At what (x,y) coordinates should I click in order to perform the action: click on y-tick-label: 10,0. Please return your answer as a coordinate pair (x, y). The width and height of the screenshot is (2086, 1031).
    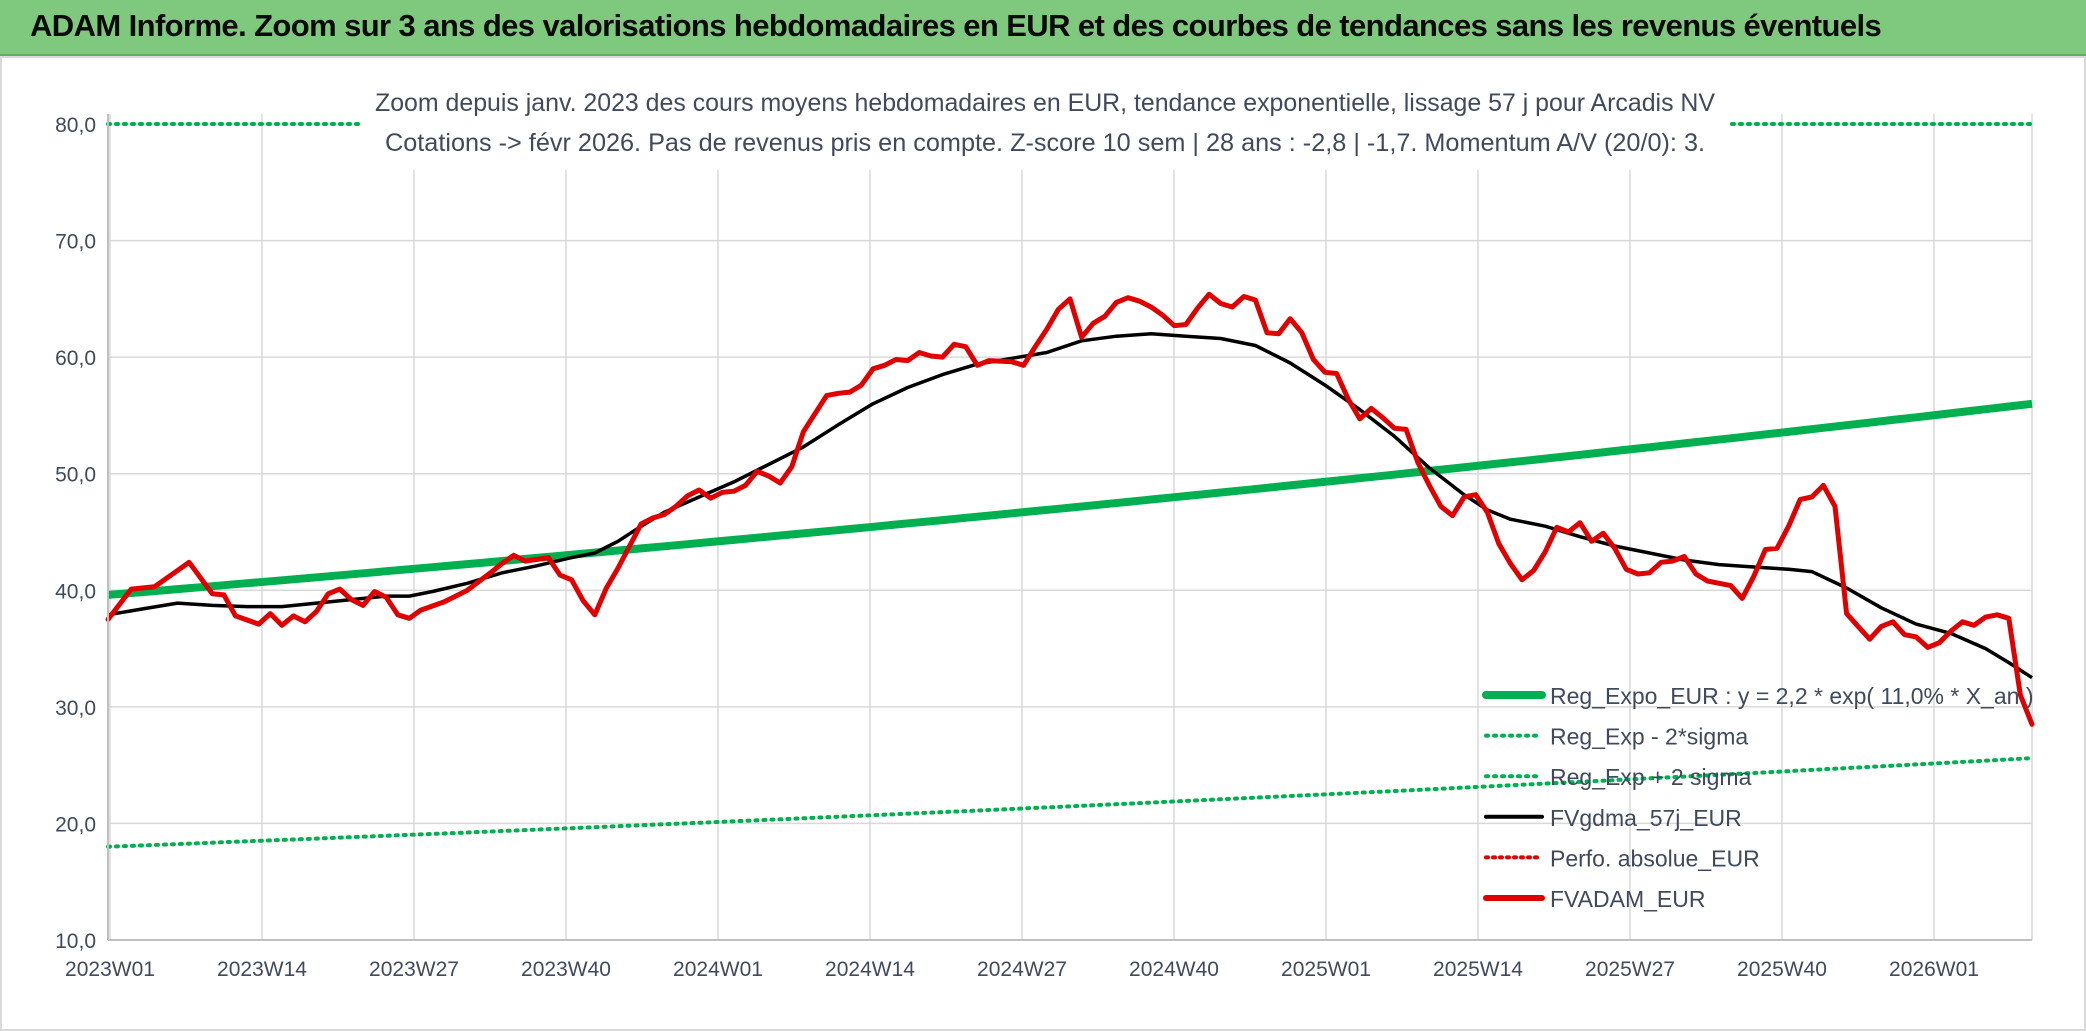
    Looking at the image, I should click on (75, 941).